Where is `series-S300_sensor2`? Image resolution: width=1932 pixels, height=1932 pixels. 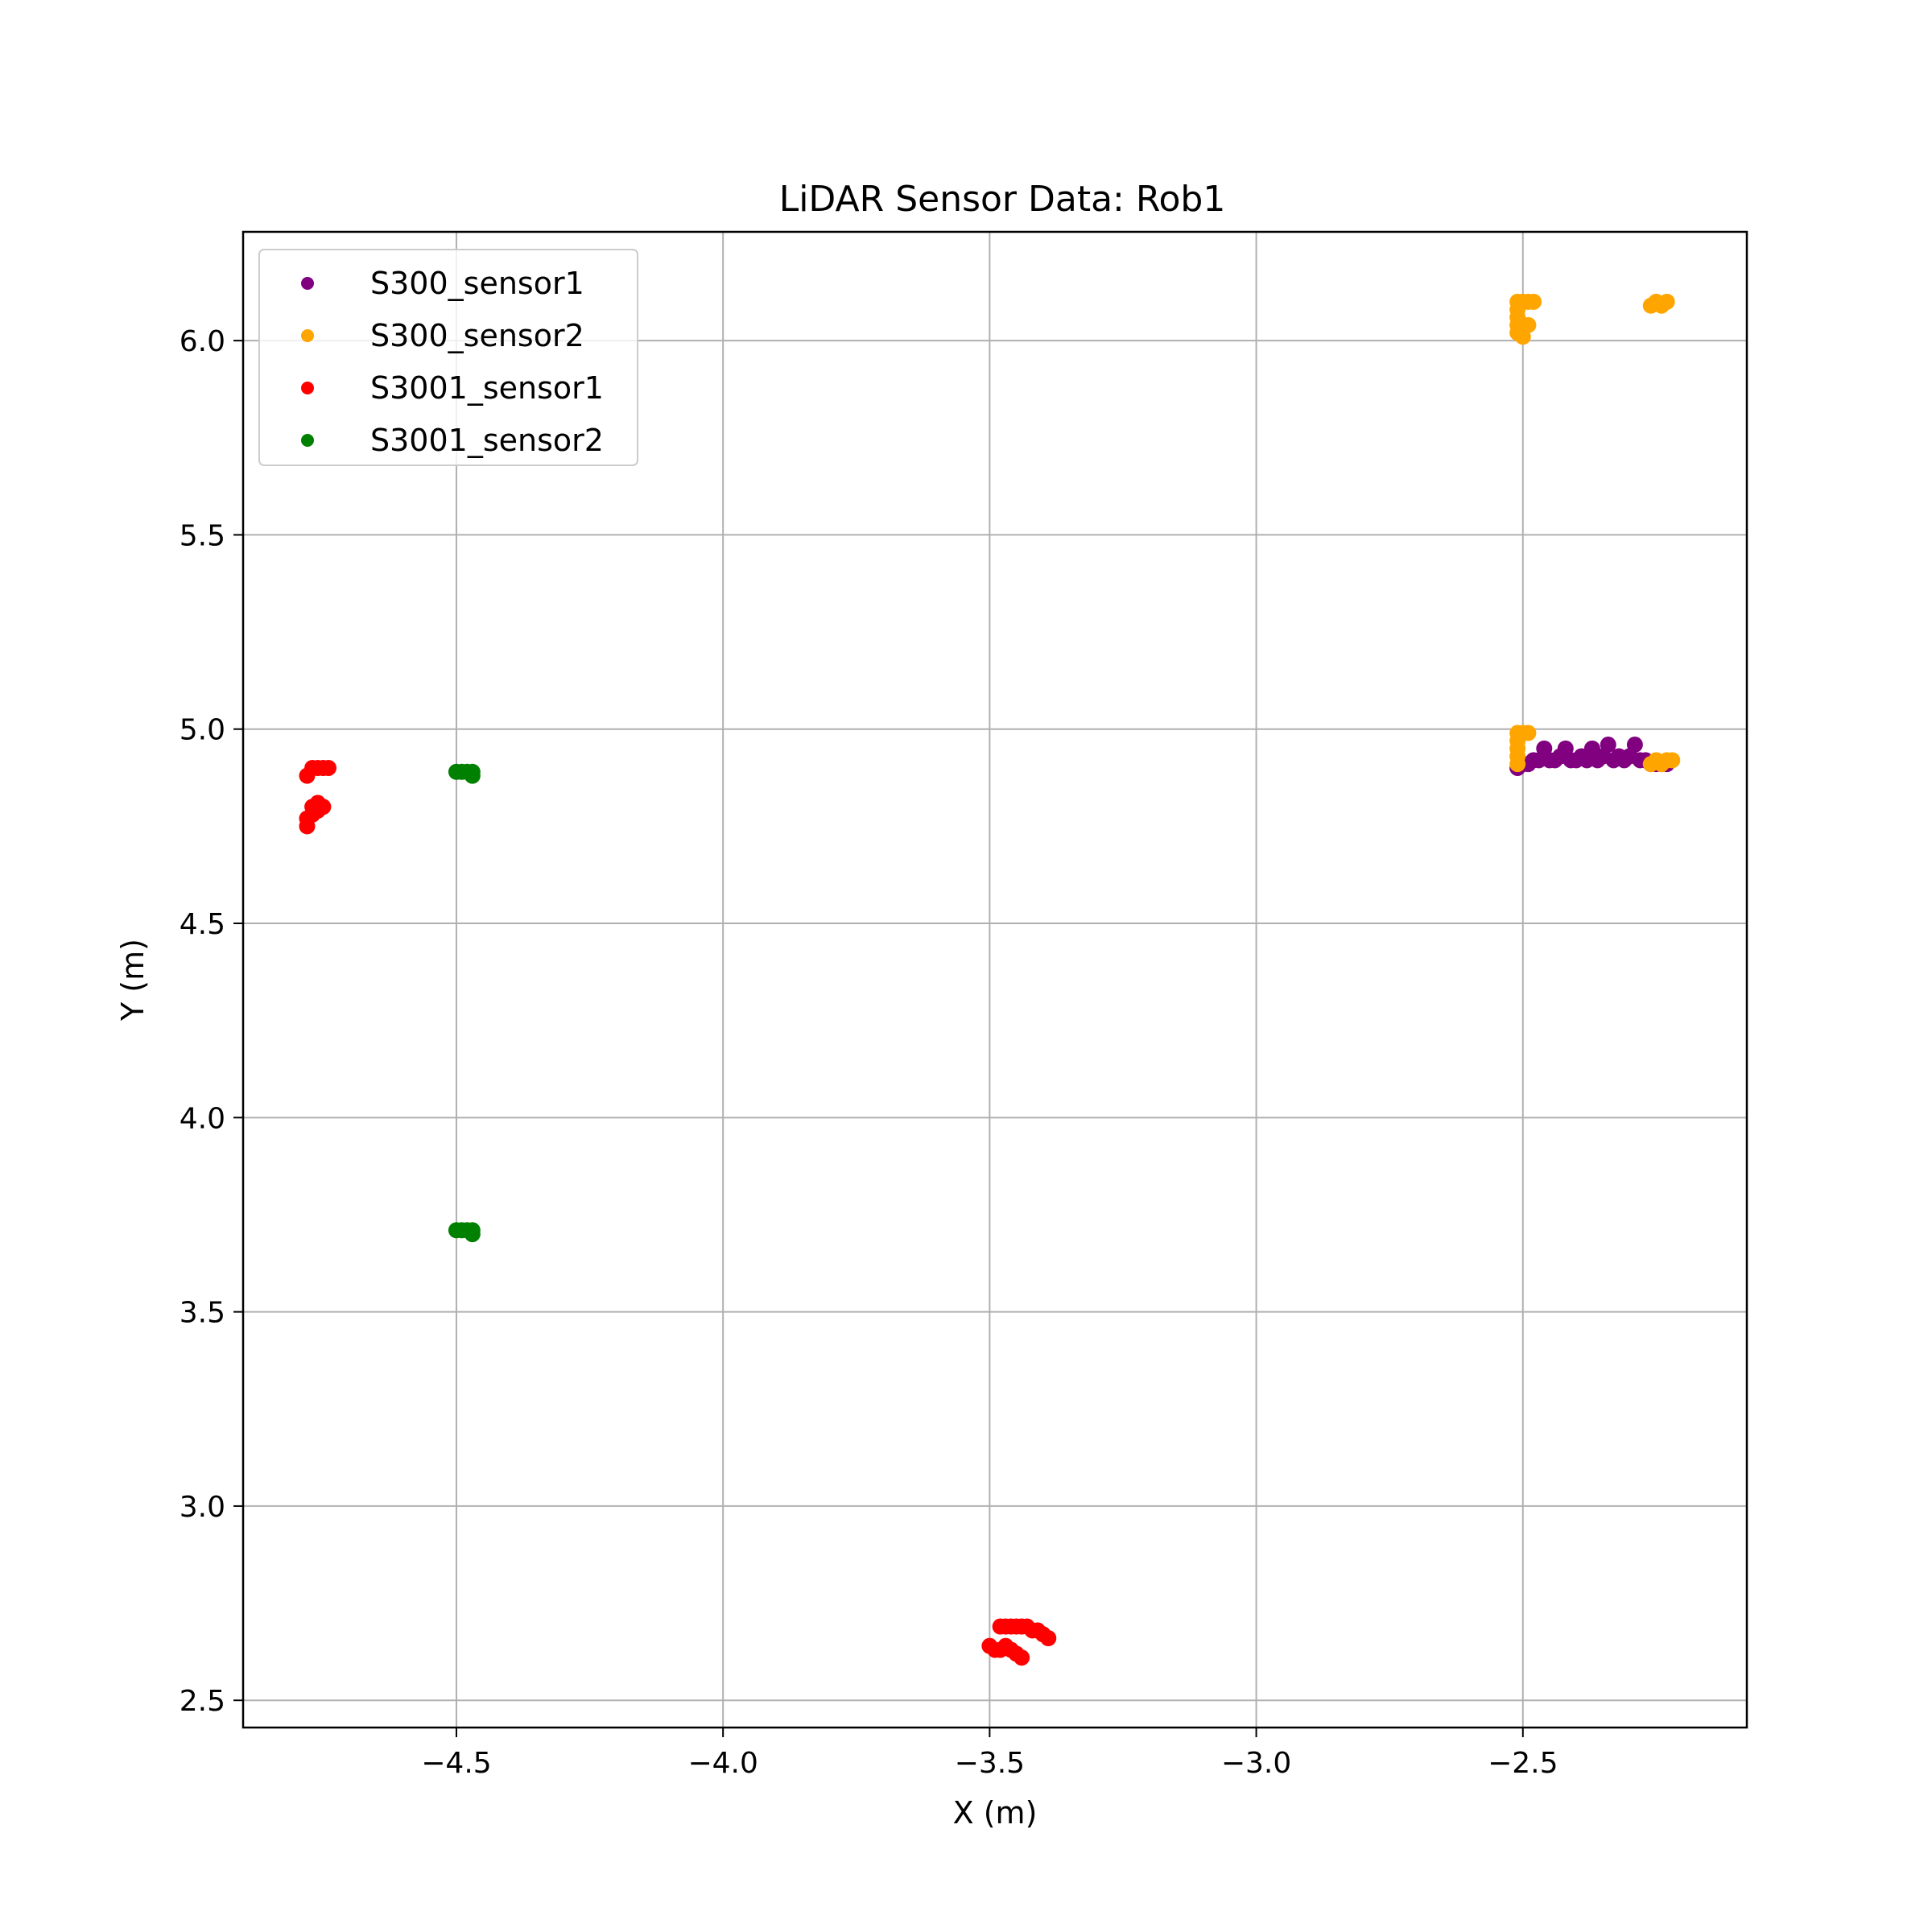 series-S300_sensor2 is located at coordinates (1595, 533).